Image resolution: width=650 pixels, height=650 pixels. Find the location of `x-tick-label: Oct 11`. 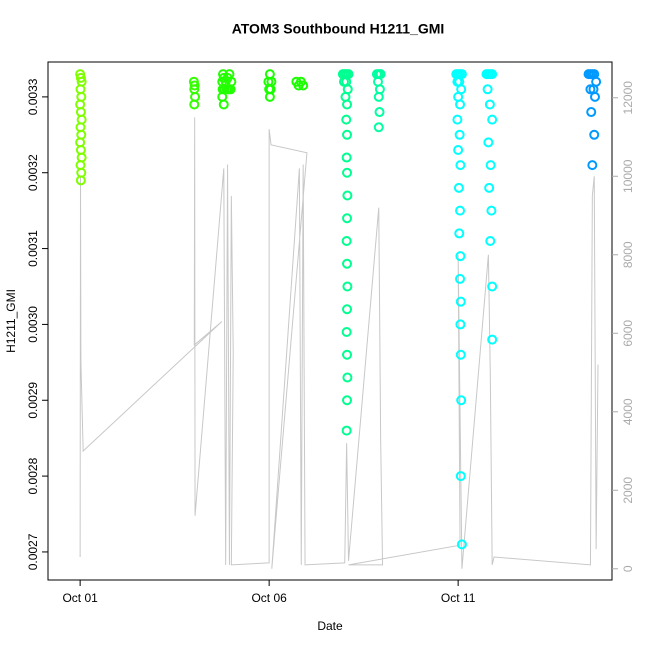

x-tick-label: Oct 11 is located at coordinates (458, 598).